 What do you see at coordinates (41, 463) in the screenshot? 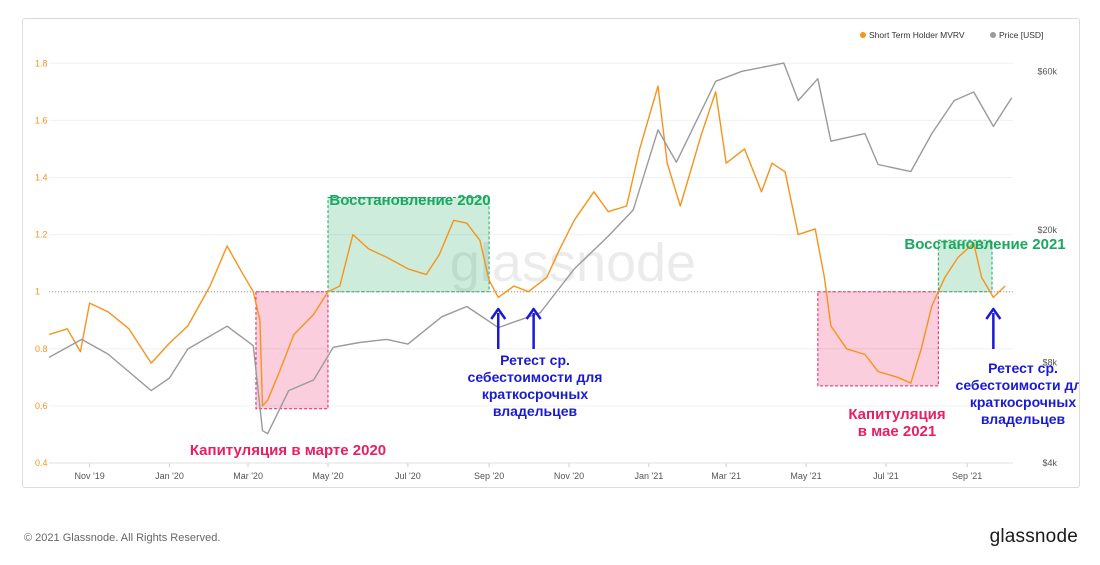
I see `y-left-tick-label: 0.4` at bounding box center [41, 463].